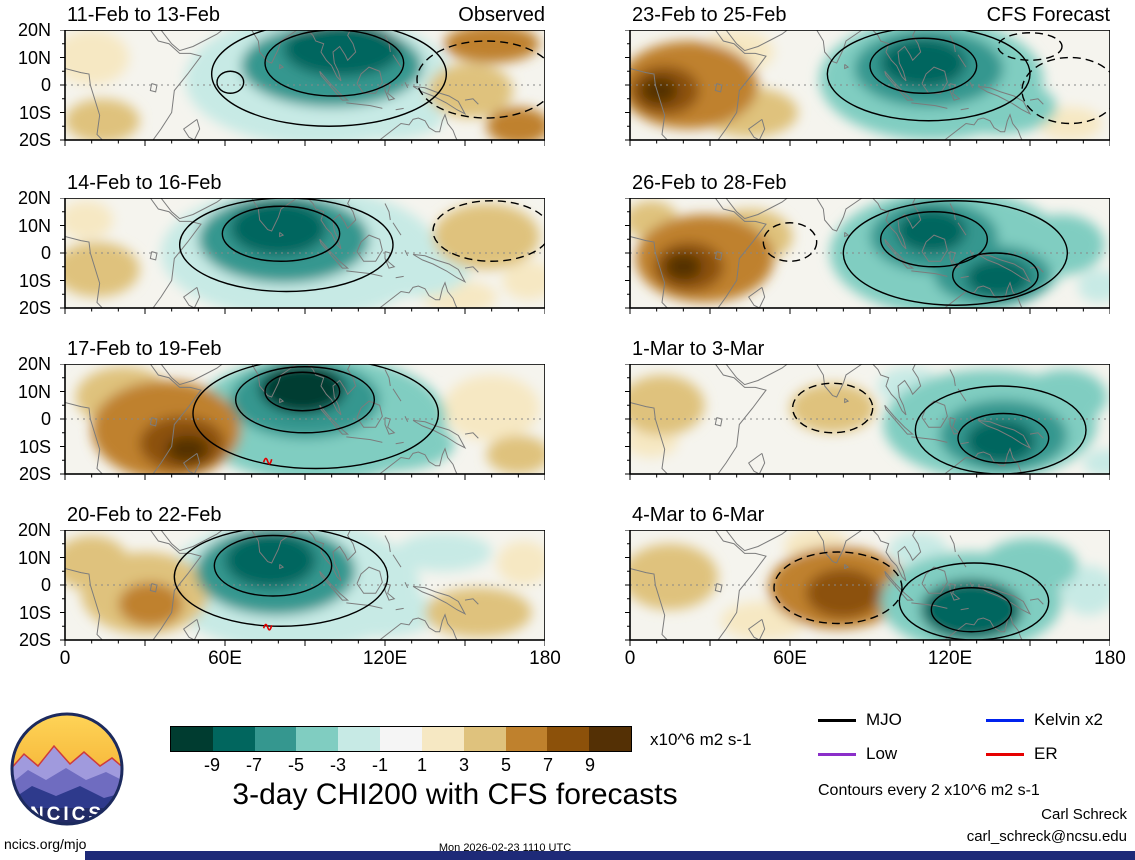  I want to click on site-url: ncics.org/mjo, so click(45, 844).